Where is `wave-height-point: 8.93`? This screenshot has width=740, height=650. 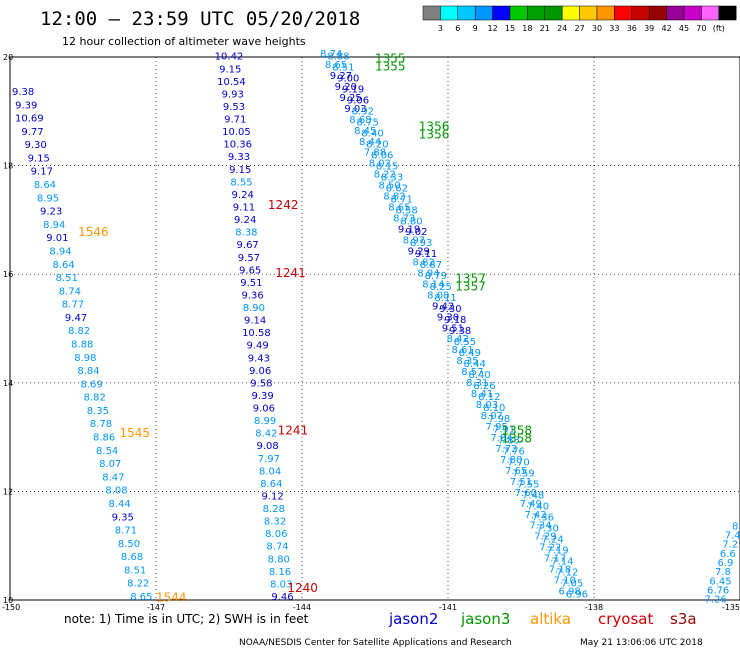
wave-height-point: 8.93 is located at coordinates (421, 243).